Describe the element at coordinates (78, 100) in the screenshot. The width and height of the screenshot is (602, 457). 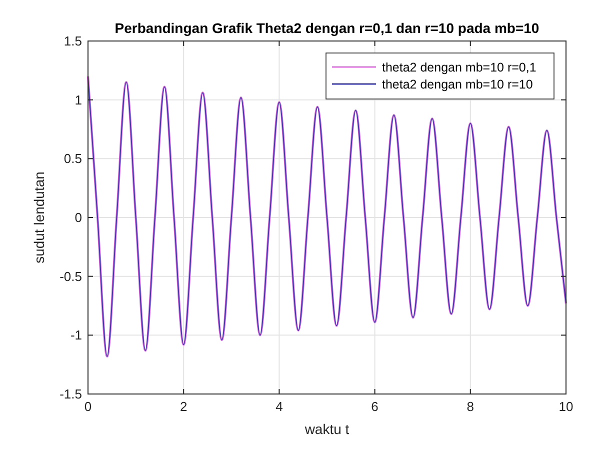
I see `y-tick-label: 1` at that location.